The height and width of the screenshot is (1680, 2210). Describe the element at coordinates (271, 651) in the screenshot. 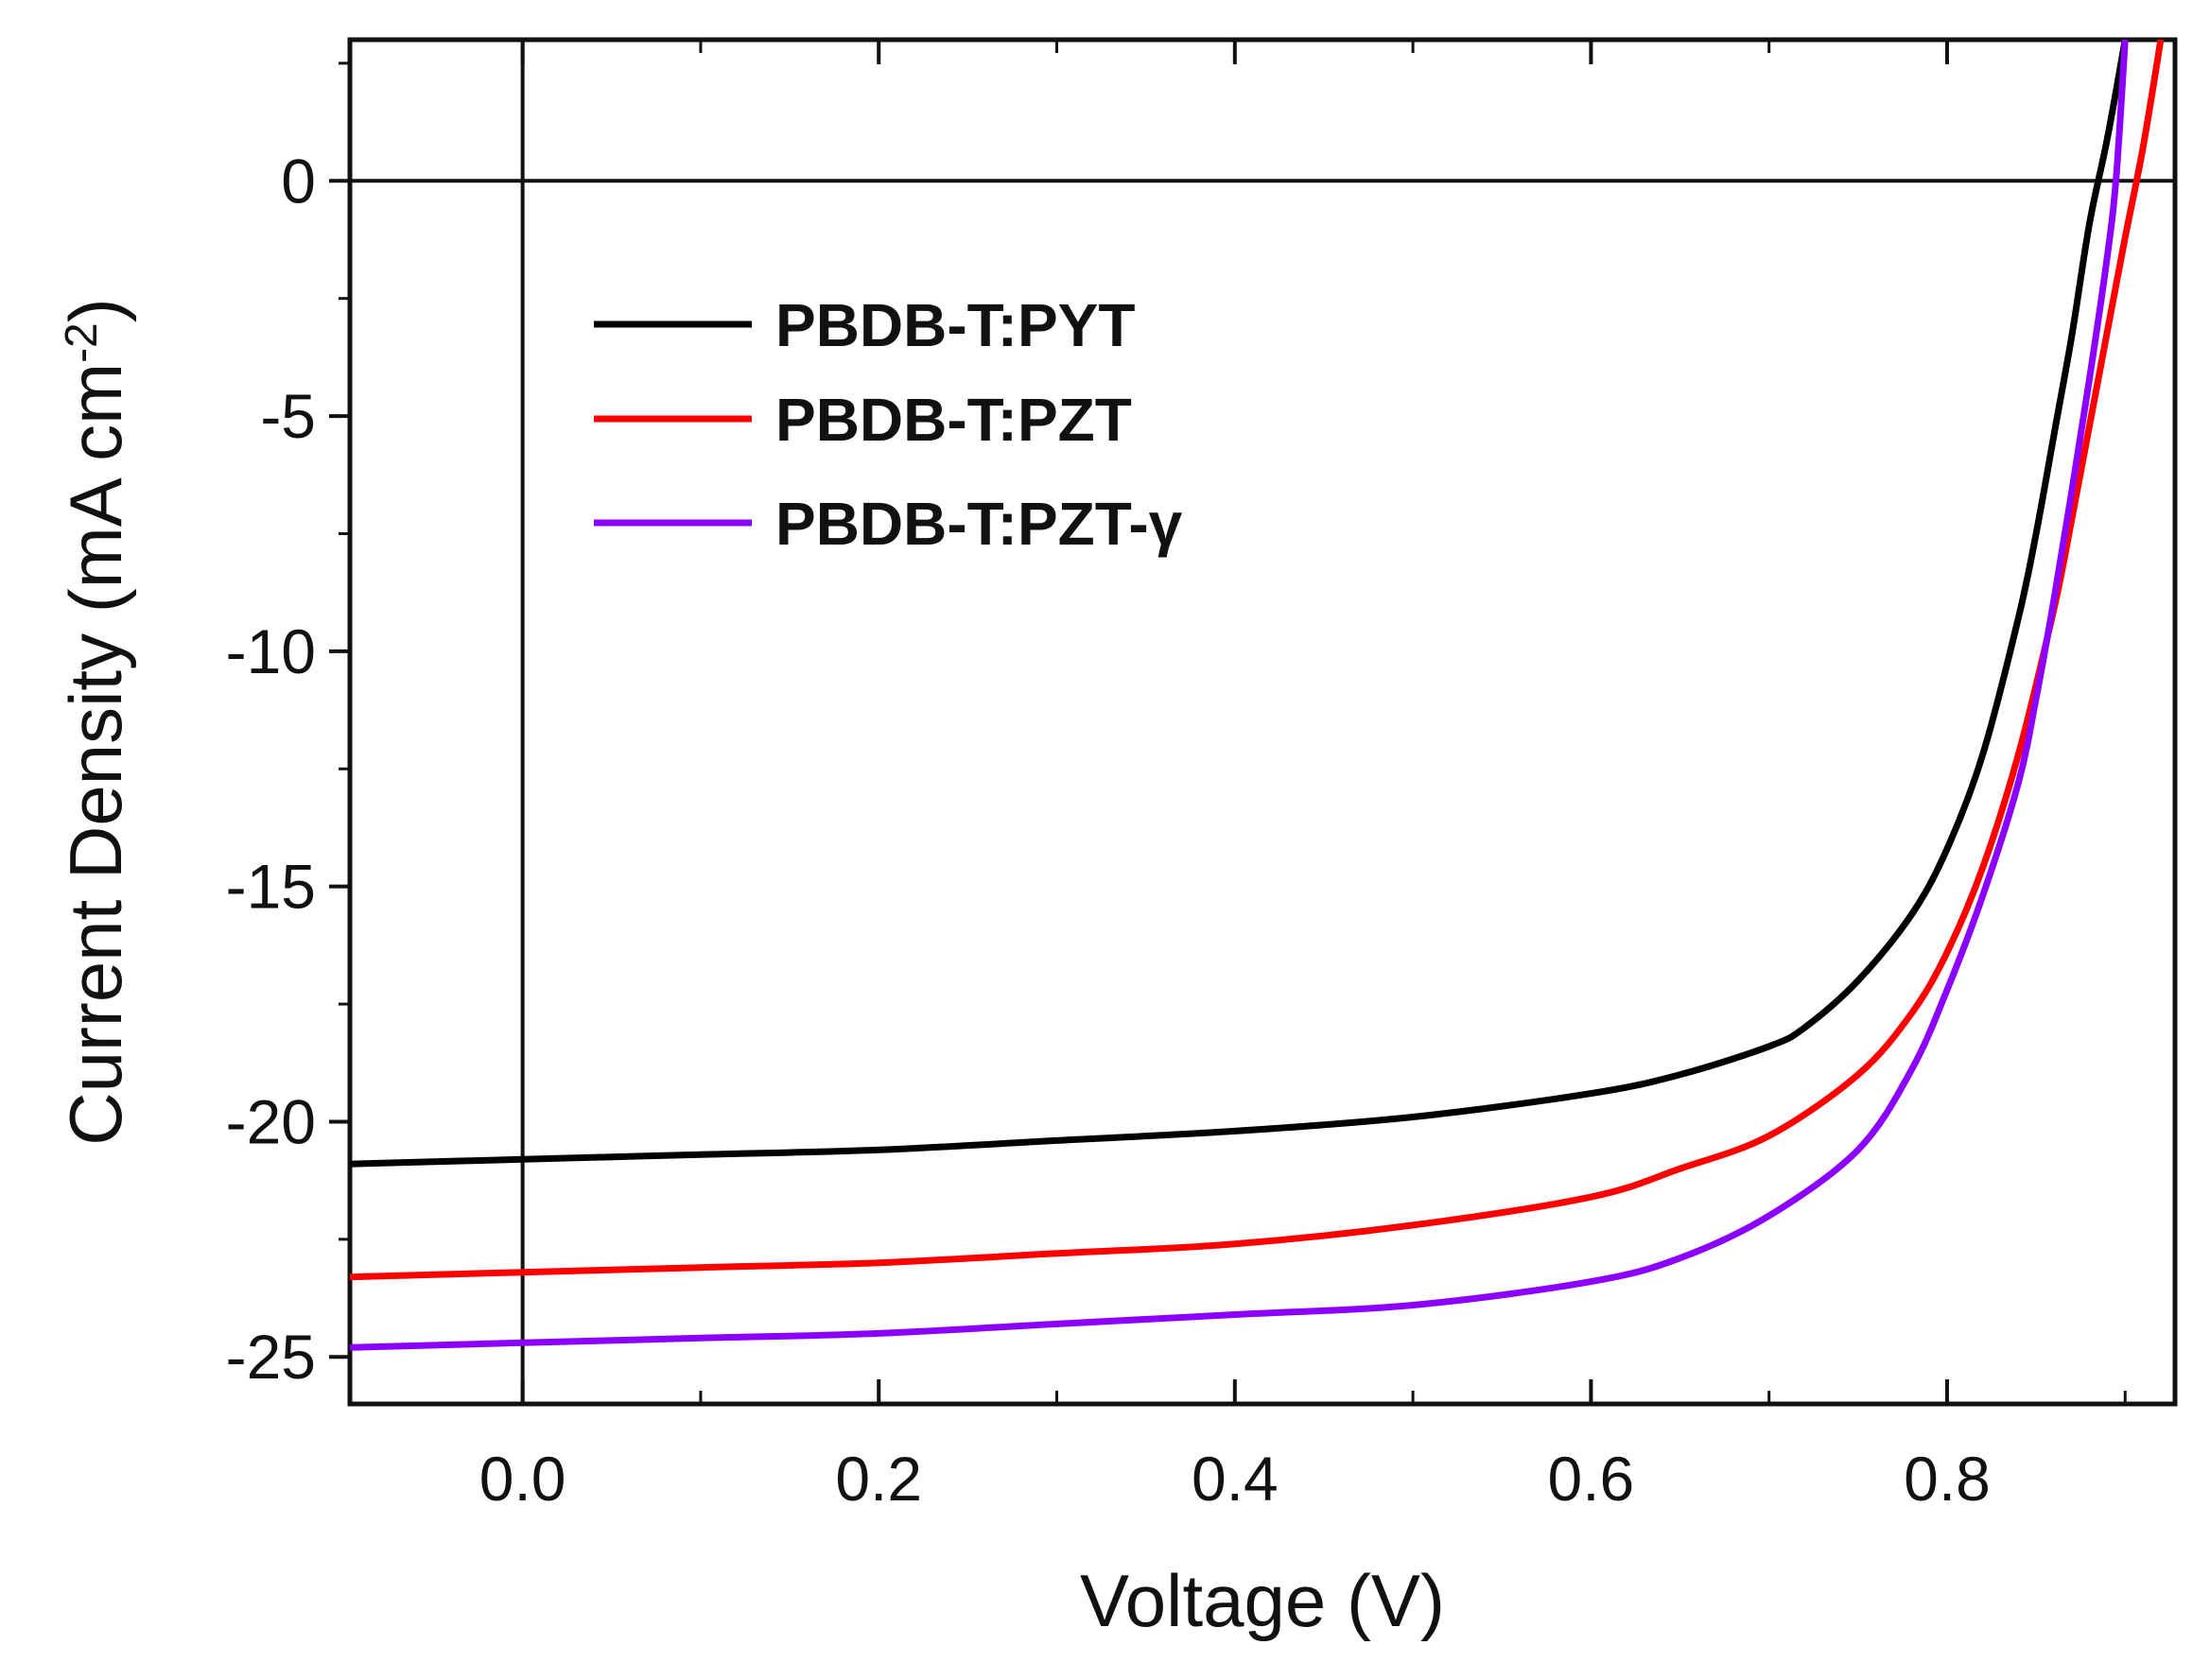

I see `y-tick-label: -10` at that location.